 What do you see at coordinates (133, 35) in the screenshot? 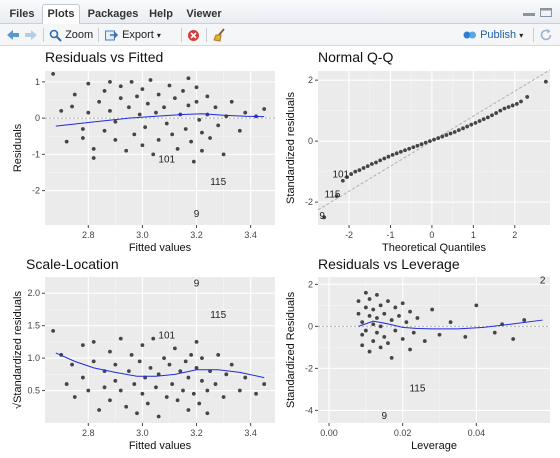
I see `export-menu-button: Export ▾` at bounding box center [133, 35].